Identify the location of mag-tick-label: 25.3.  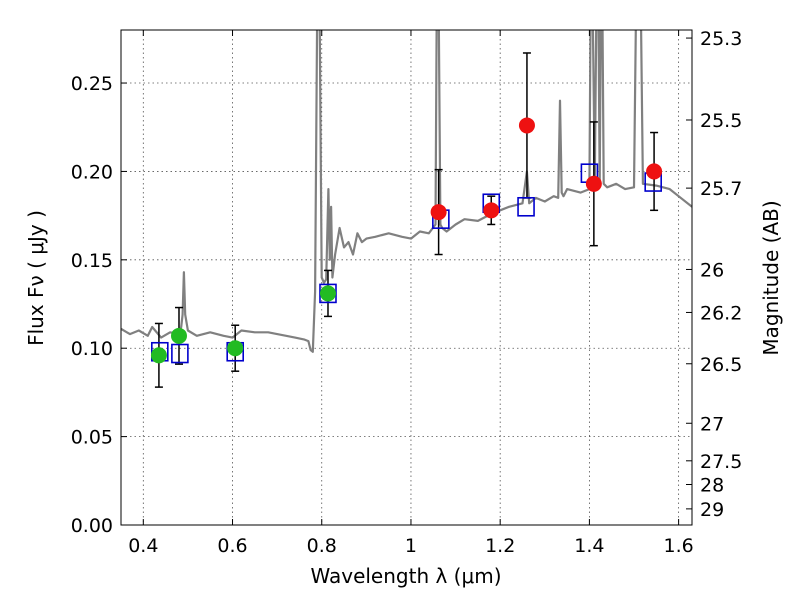
(721, 39).